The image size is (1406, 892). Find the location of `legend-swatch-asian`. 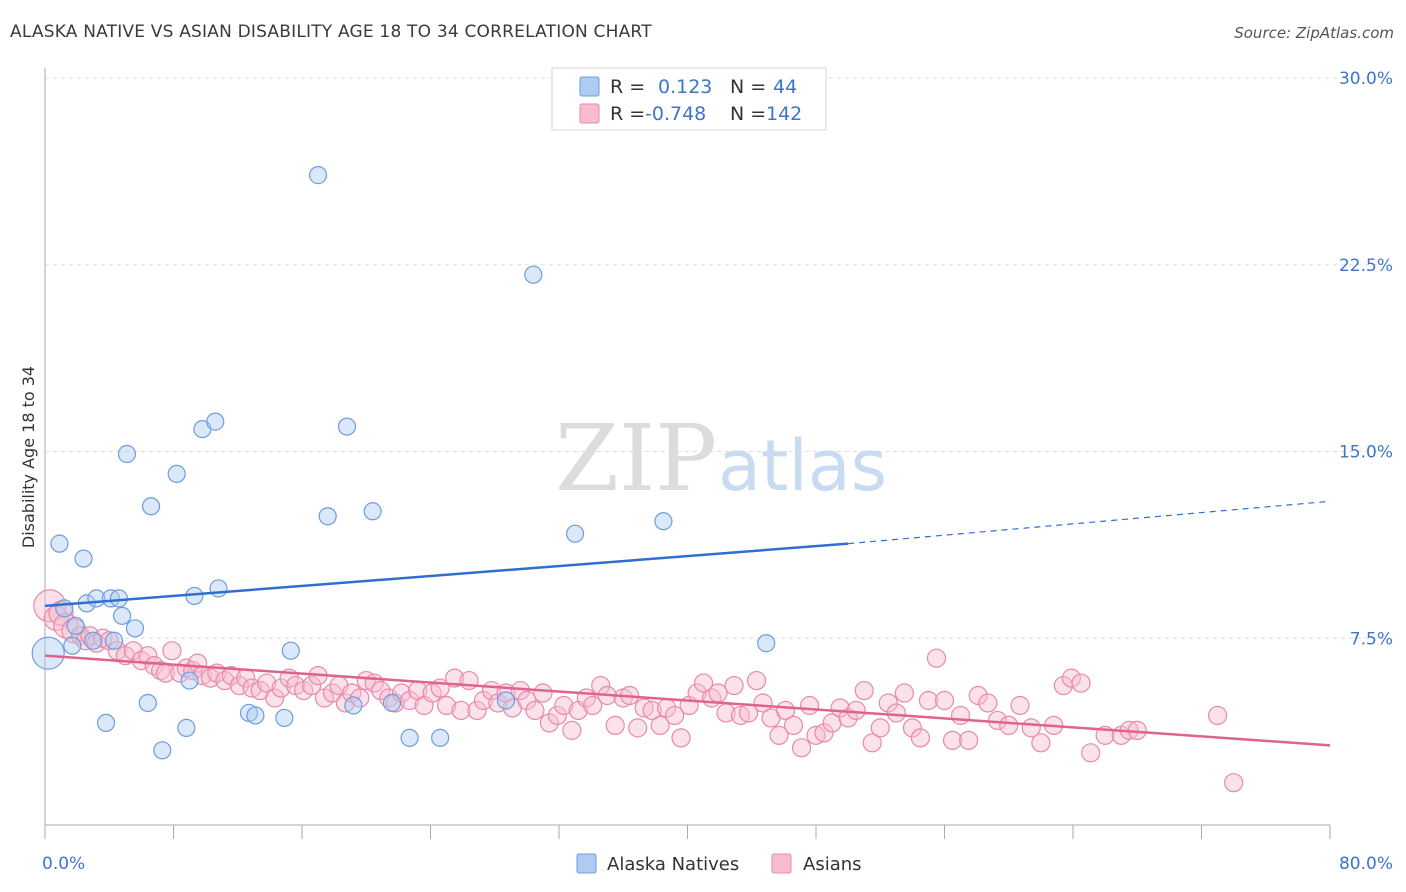

legend-swatch-asian is located at coordinates (589, 113).